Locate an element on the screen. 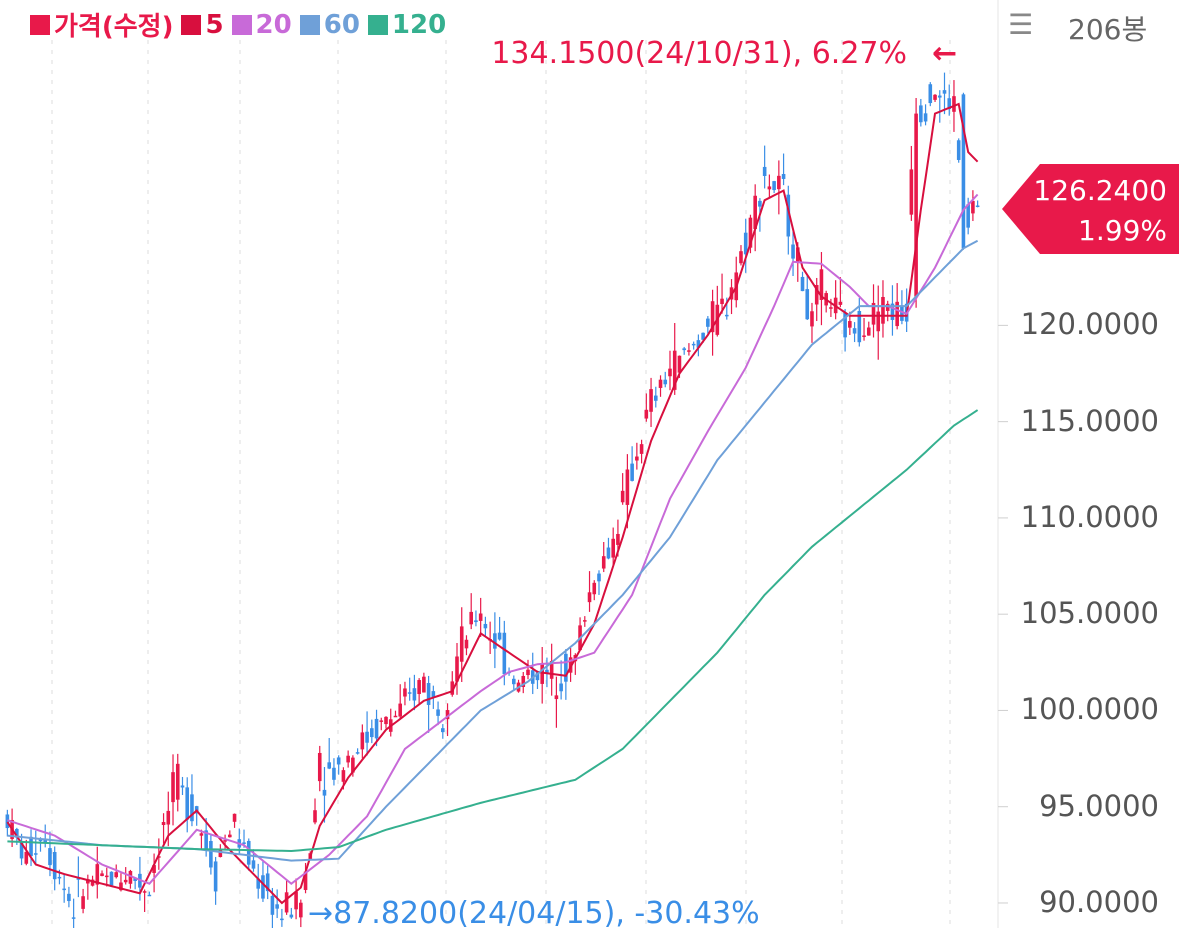 The width and height of the screenshot is (1179, 931). y-tick-label: 110.0000 is located at coordinates (1089, 516).